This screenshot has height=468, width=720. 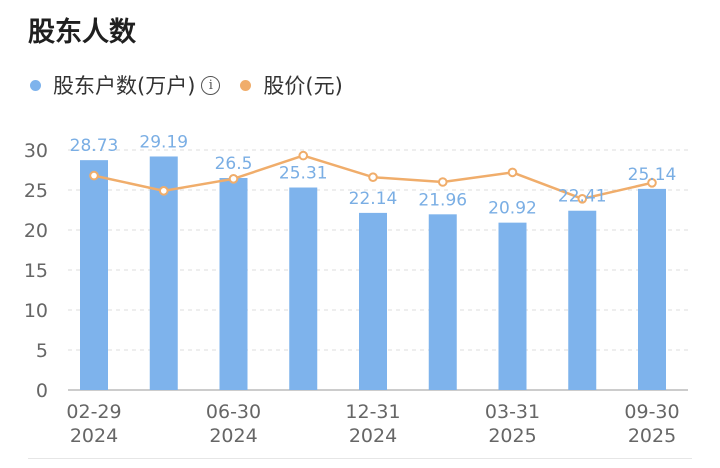 What do you see at coordinates (42, 391) in the screenshot?
I see `y-tick-label: 0` at bounding box center [42, 391].